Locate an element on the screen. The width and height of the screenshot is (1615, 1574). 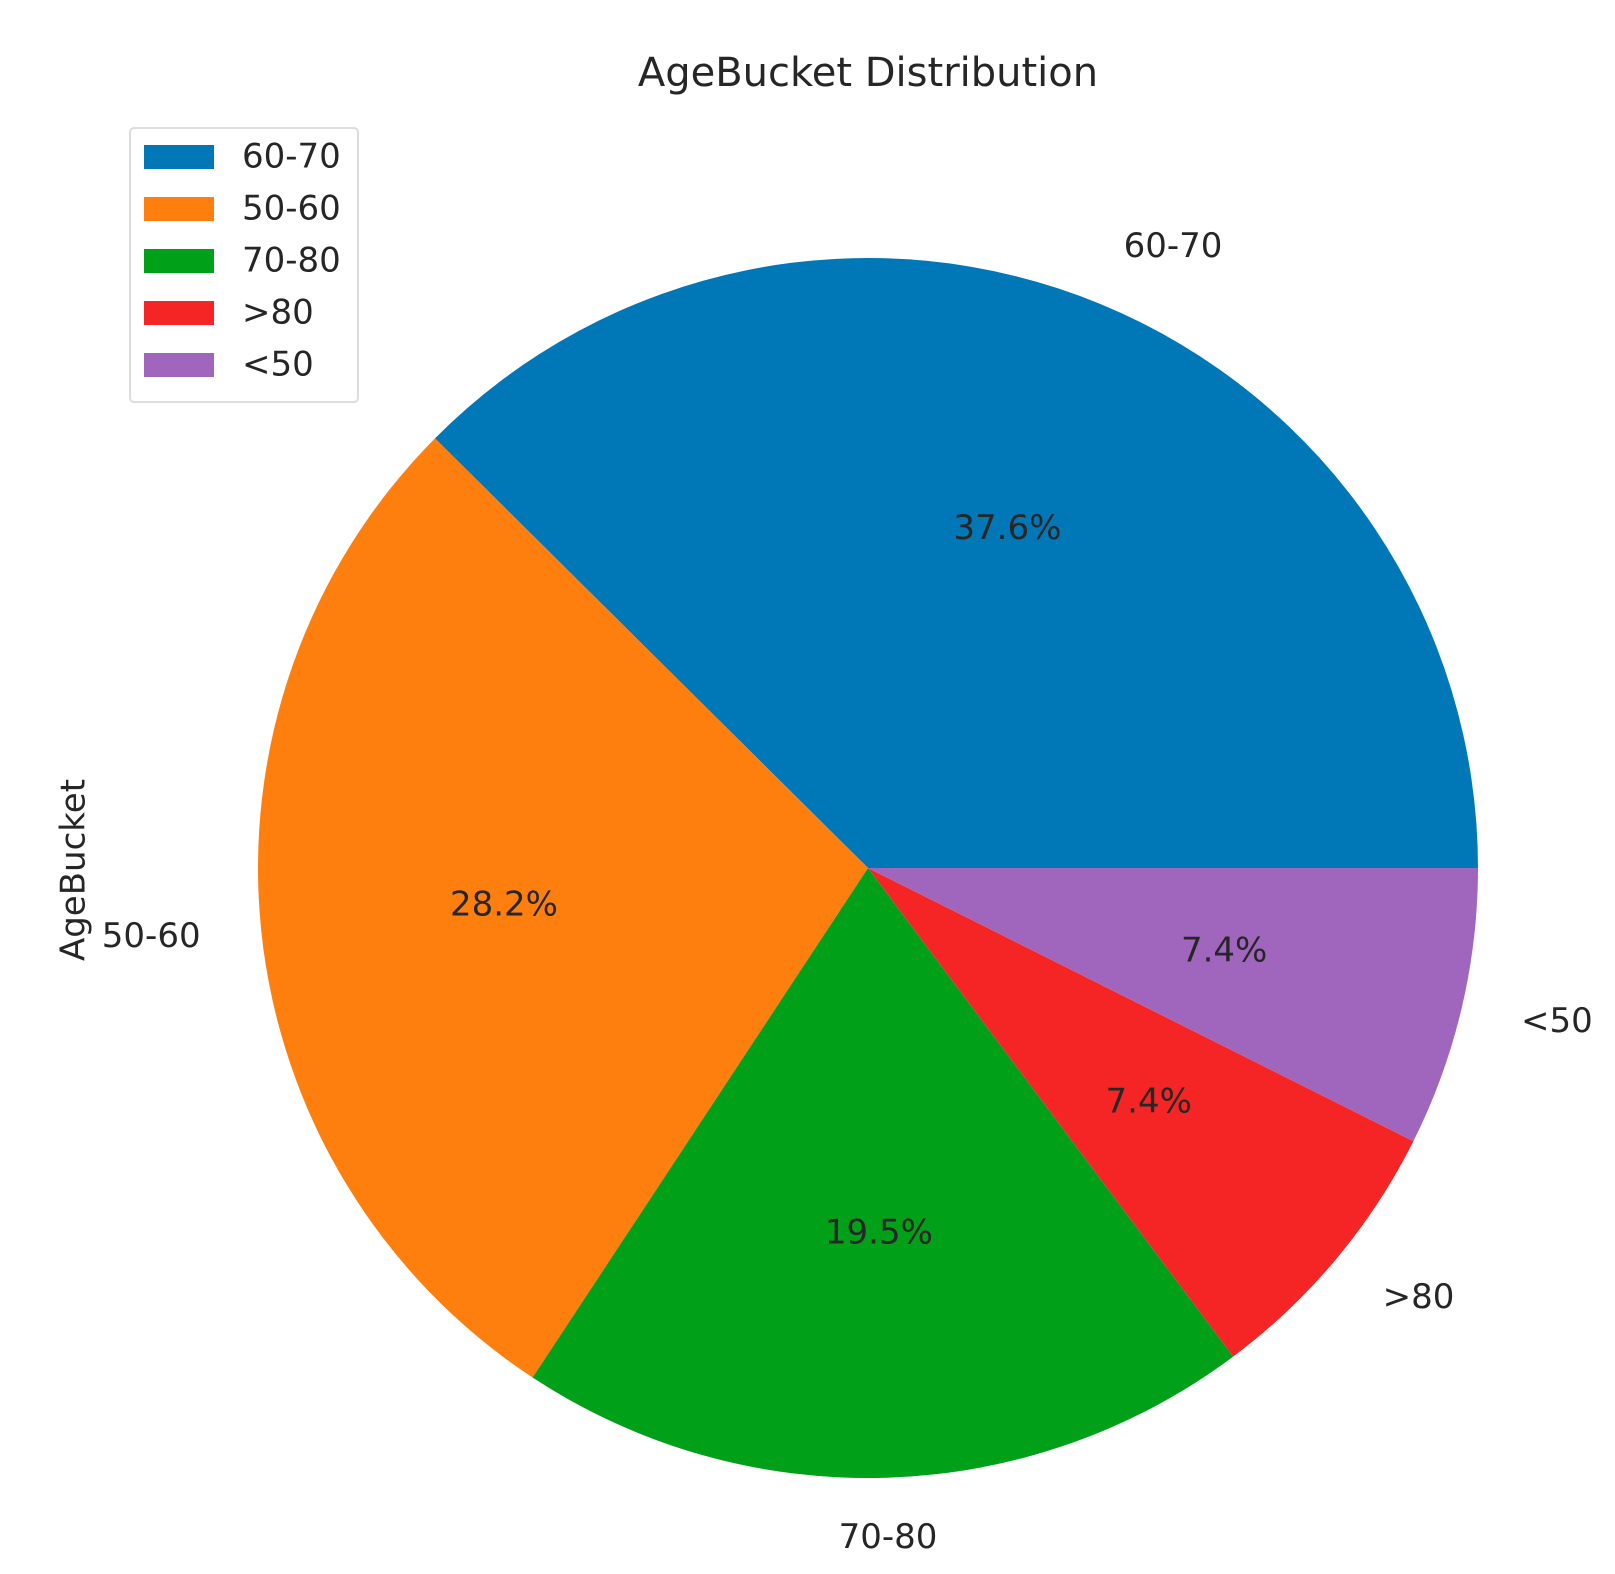
value-label: 37.6% is located at coordinates (1007, 528).